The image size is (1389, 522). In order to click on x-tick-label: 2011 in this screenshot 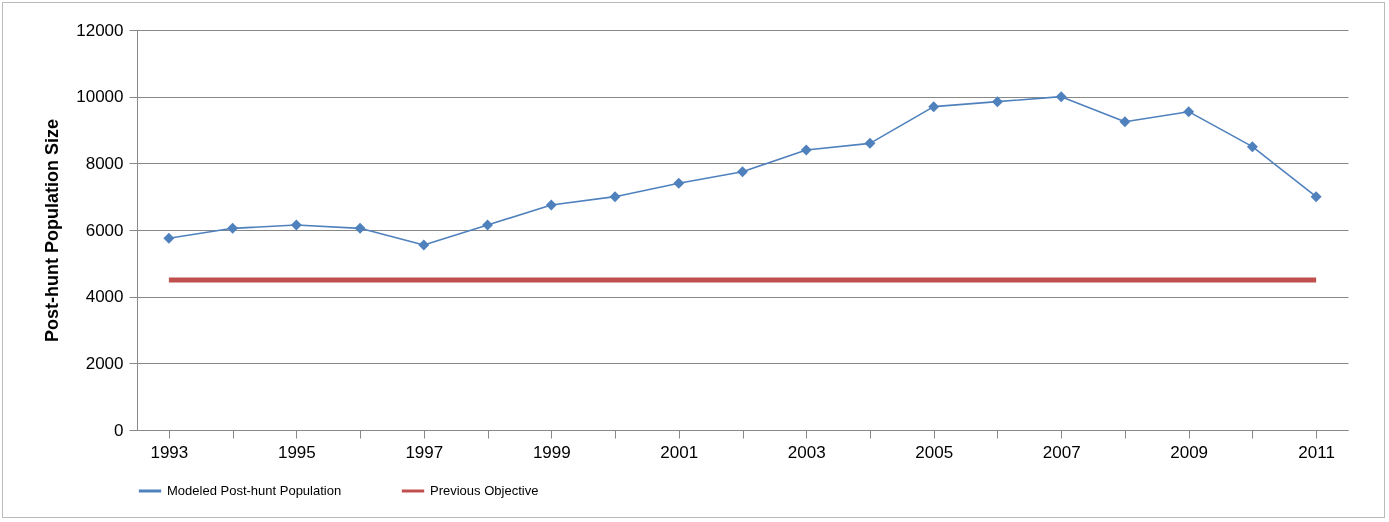, I will do `click(1316, 452)`.